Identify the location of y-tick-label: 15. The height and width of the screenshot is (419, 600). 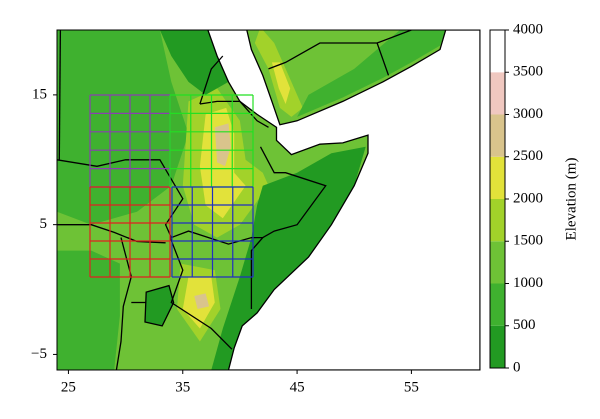
(39, 94).